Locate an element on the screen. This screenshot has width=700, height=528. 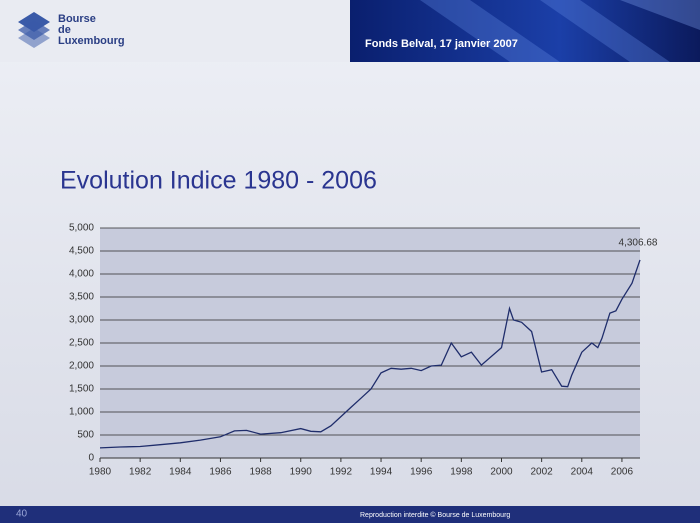
y-tick-label: 1,000 is located at coordinates (81, 412).